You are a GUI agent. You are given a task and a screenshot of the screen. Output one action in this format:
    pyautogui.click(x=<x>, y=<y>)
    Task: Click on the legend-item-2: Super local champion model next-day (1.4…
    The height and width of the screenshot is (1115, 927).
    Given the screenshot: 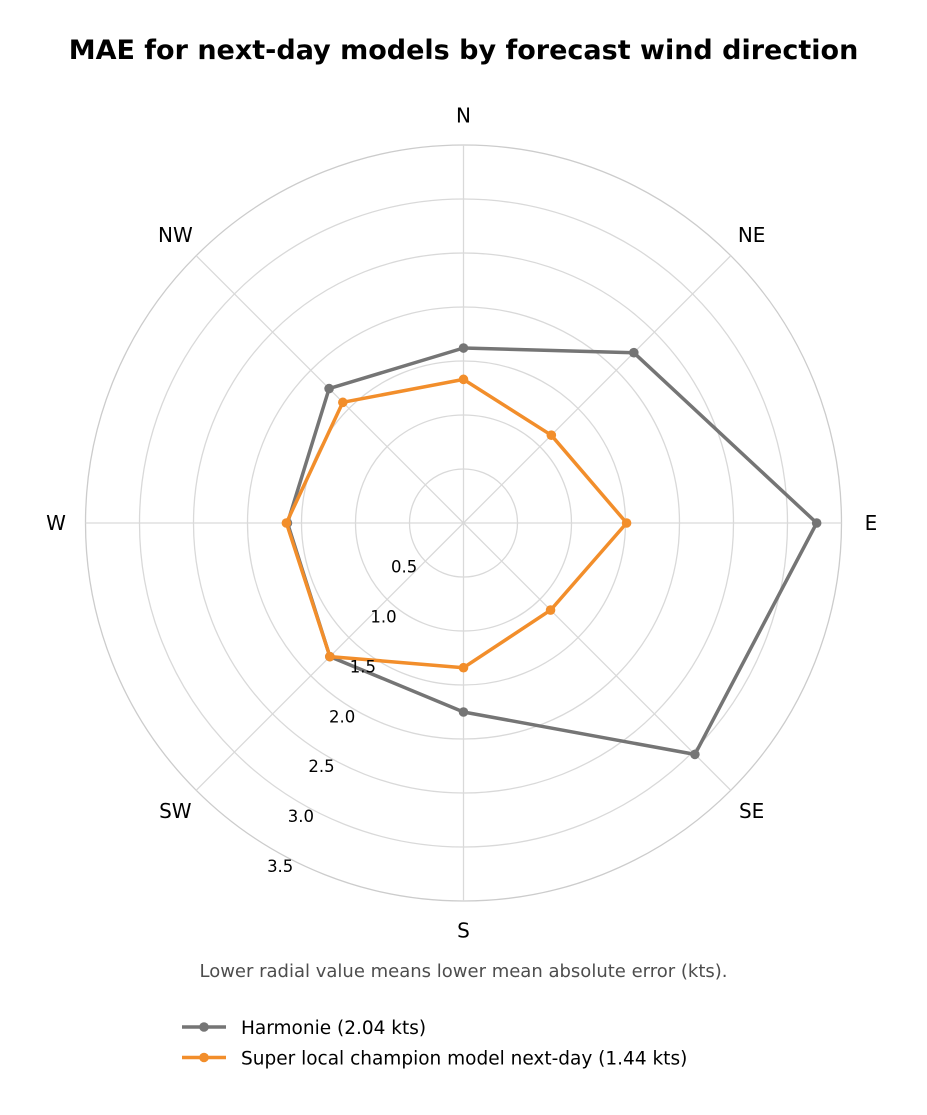 What is the action you would take?
    pyautogui.click(x=434, y=1059)
    